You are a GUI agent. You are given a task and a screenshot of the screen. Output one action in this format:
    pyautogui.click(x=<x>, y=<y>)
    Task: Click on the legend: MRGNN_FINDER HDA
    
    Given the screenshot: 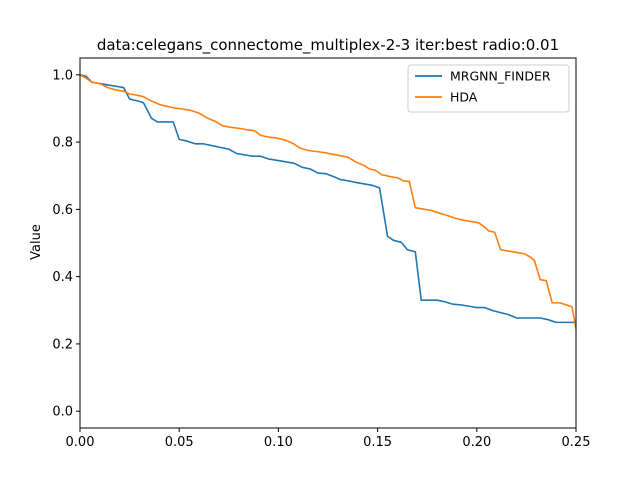 What is the action you would take?
    pyautogui.click(x=488, y=88)
    